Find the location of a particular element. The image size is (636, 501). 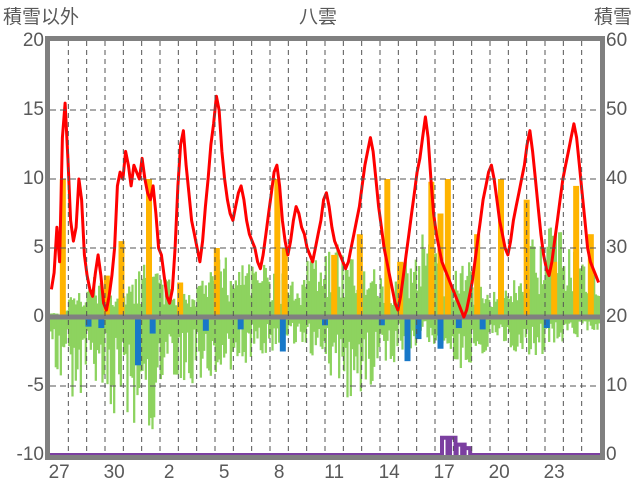

x-axis-tick-label: 23 is located at coordinates (554, 472).